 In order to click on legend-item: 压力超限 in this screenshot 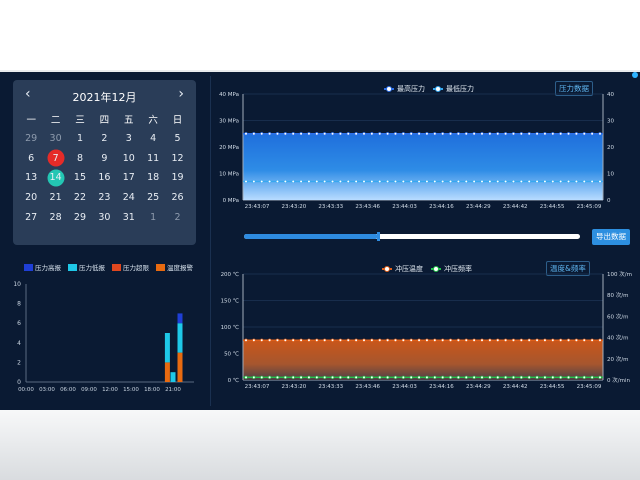, I will do `click(130, 267)`.